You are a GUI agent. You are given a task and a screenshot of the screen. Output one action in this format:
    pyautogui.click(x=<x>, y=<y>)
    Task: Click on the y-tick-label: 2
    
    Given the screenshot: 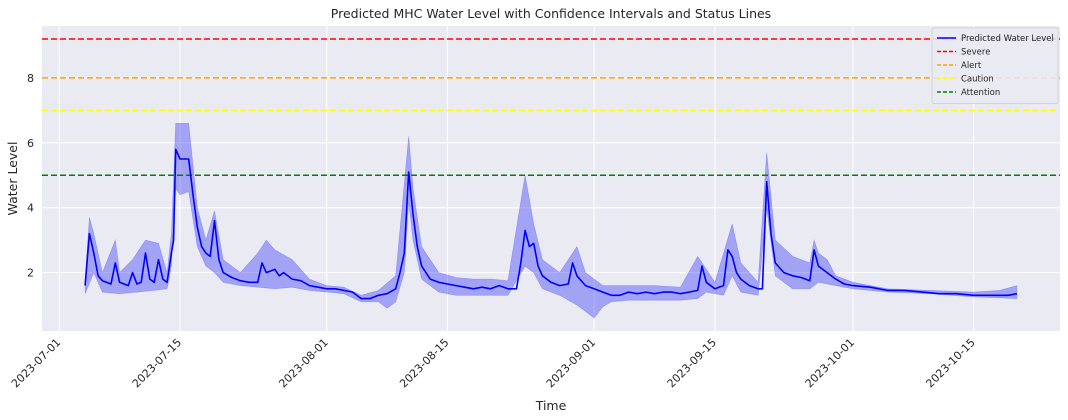 What is the action you would take?
    pyautogui.click(x=30, y=273)
    